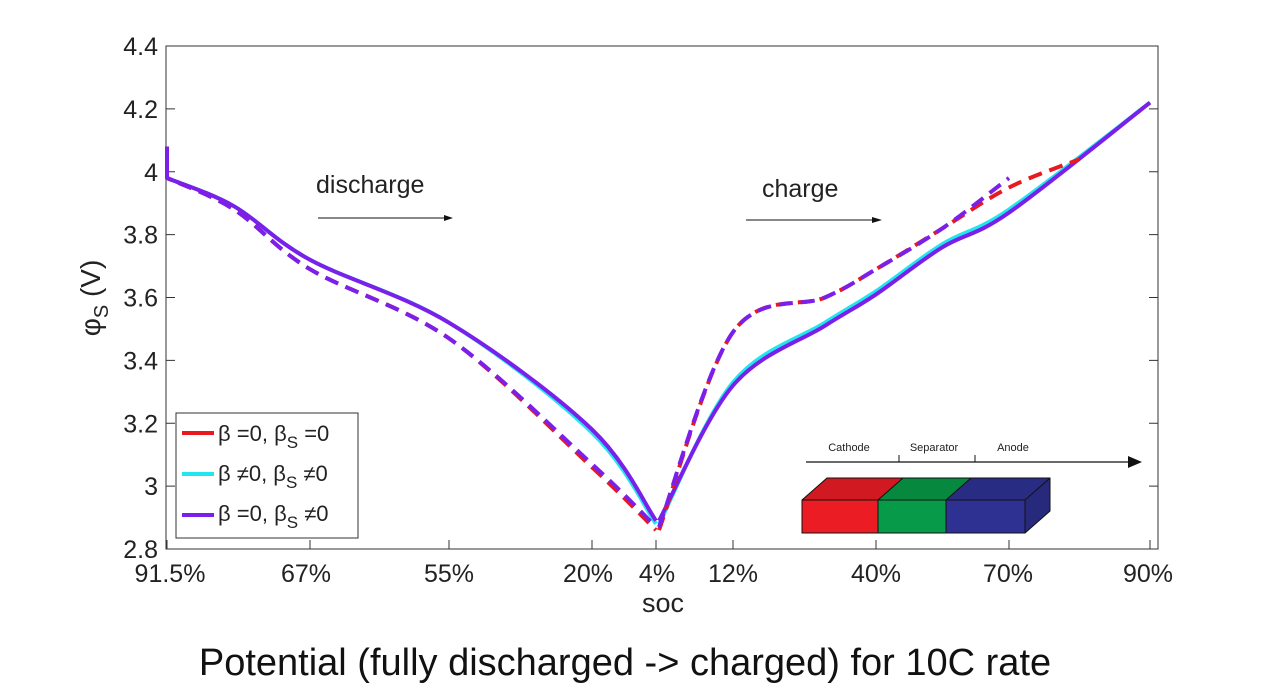 This screenshot has height=693, width=1280. I want to click on x-tick-label: 90%, so click(1148, 574).